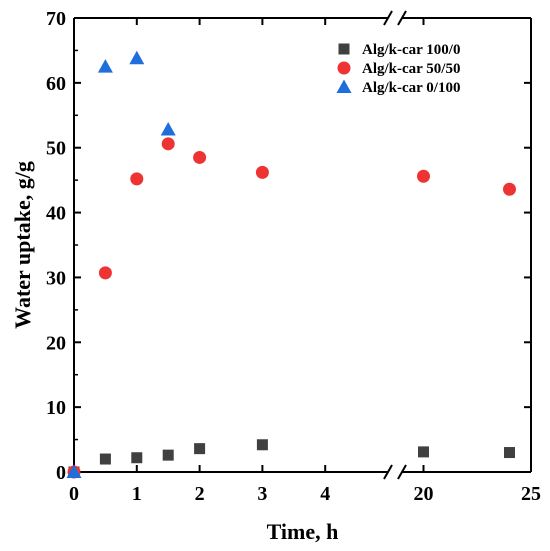 This screenshot has height=551, width=550. I want to click on y-tick-label: 10, so click(56, 408).